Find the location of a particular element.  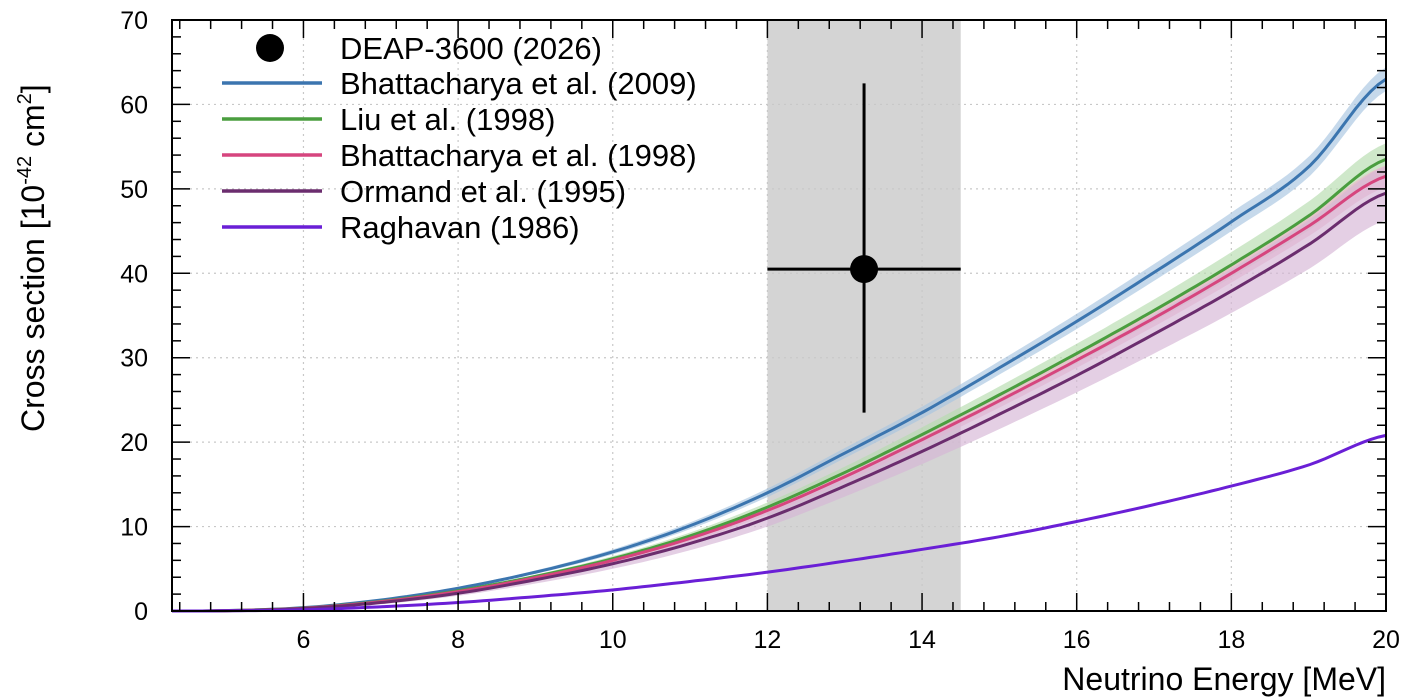

x-tick-label: 16 is located at coordinates (1077, 640).